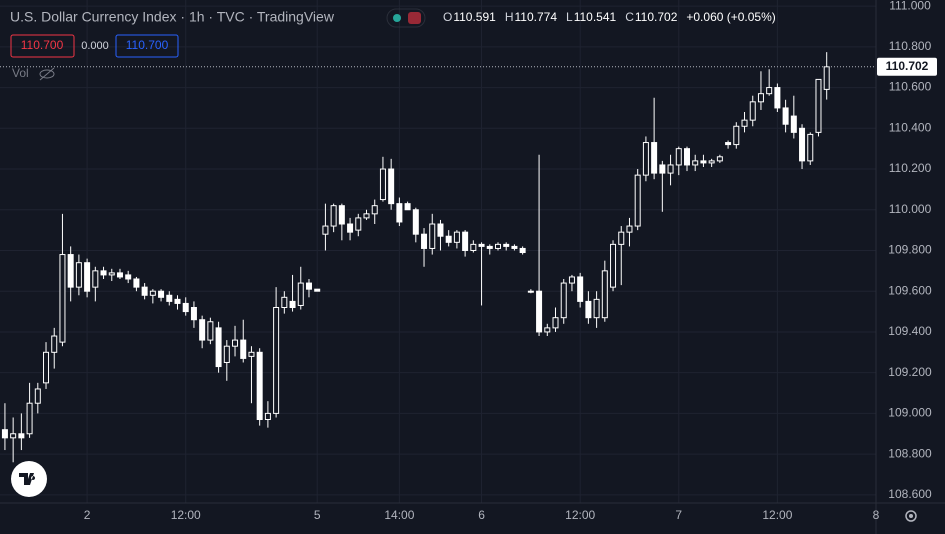 This screenshot has width=945, height=534. Describe the element at coordinates (910, 46) in the screenshot. I see `y-tick-label: 110.800` at that location.